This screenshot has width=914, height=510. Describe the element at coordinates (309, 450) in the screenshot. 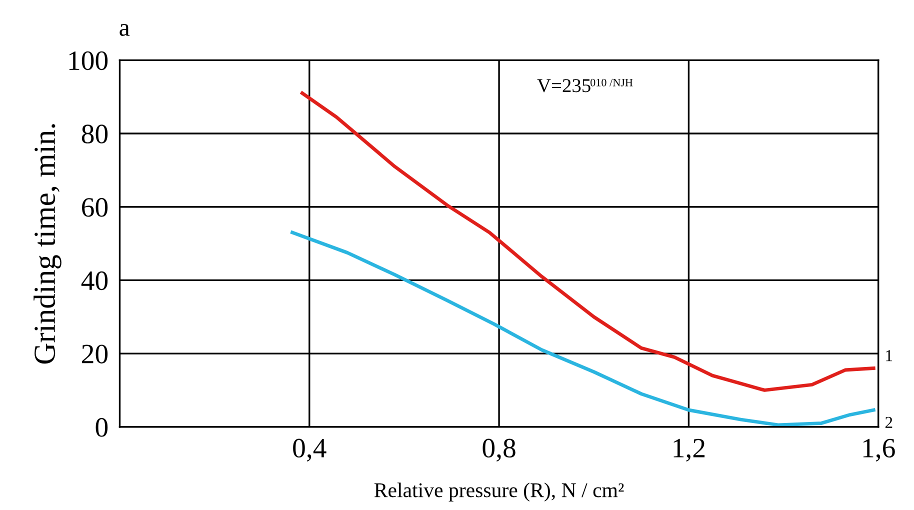

I see `x-tick-label: 0,4` at that location.